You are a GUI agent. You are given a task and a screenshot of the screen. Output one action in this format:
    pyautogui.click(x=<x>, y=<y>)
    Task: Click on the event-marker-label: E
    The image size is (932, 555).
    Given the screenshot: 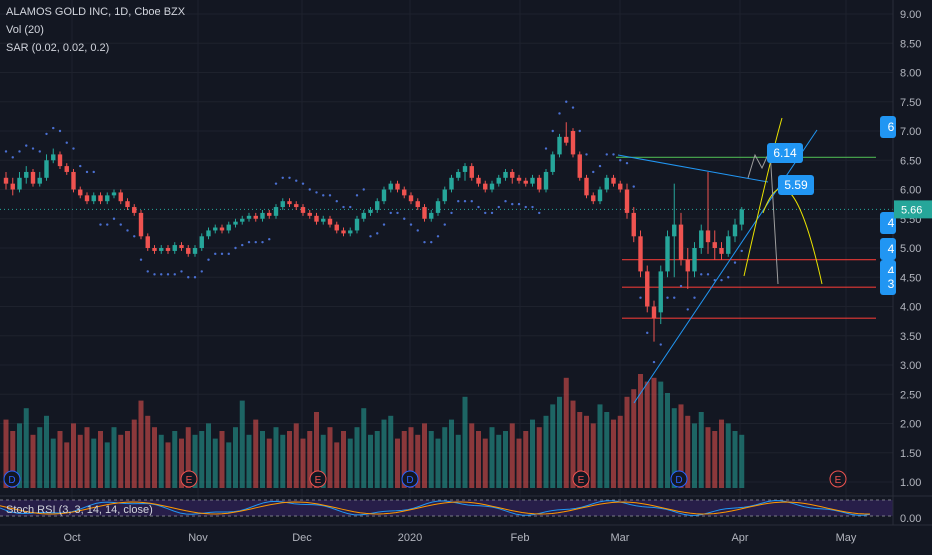 What is the action you would take?
    pyautogui.click(x=581, y=480)
    